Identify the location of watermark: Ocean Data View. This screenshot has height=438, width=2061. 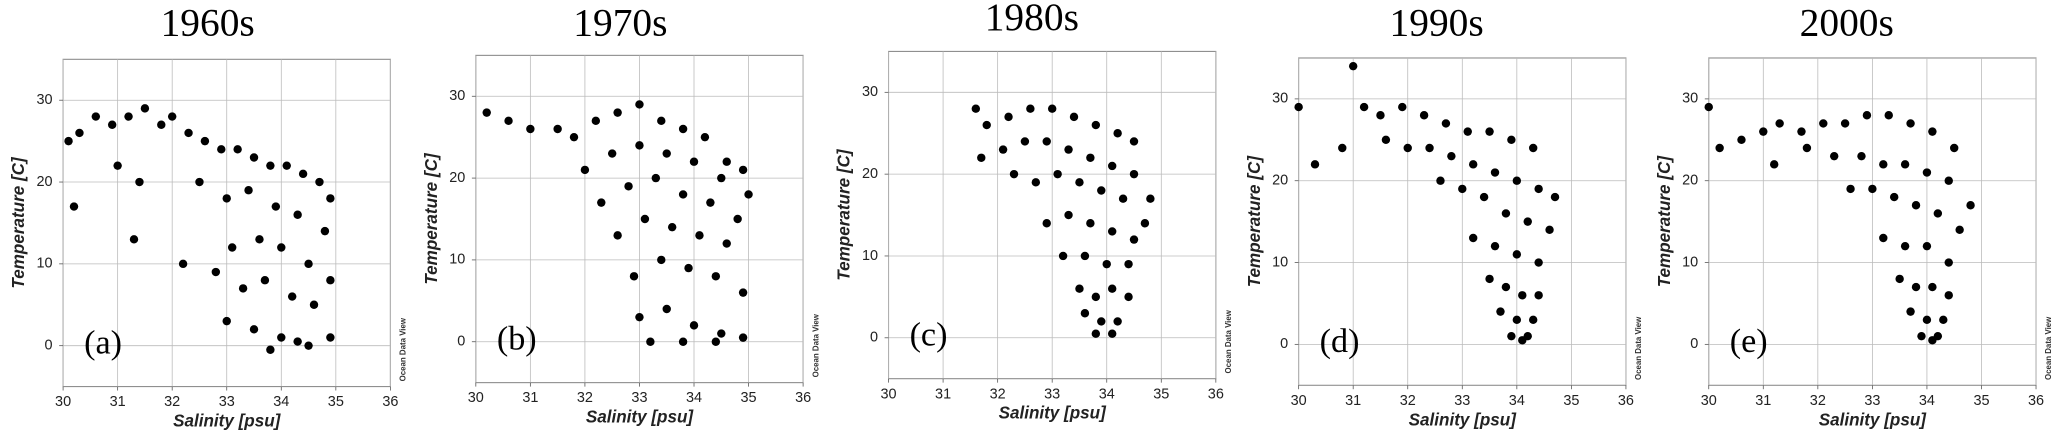
(815, 345).